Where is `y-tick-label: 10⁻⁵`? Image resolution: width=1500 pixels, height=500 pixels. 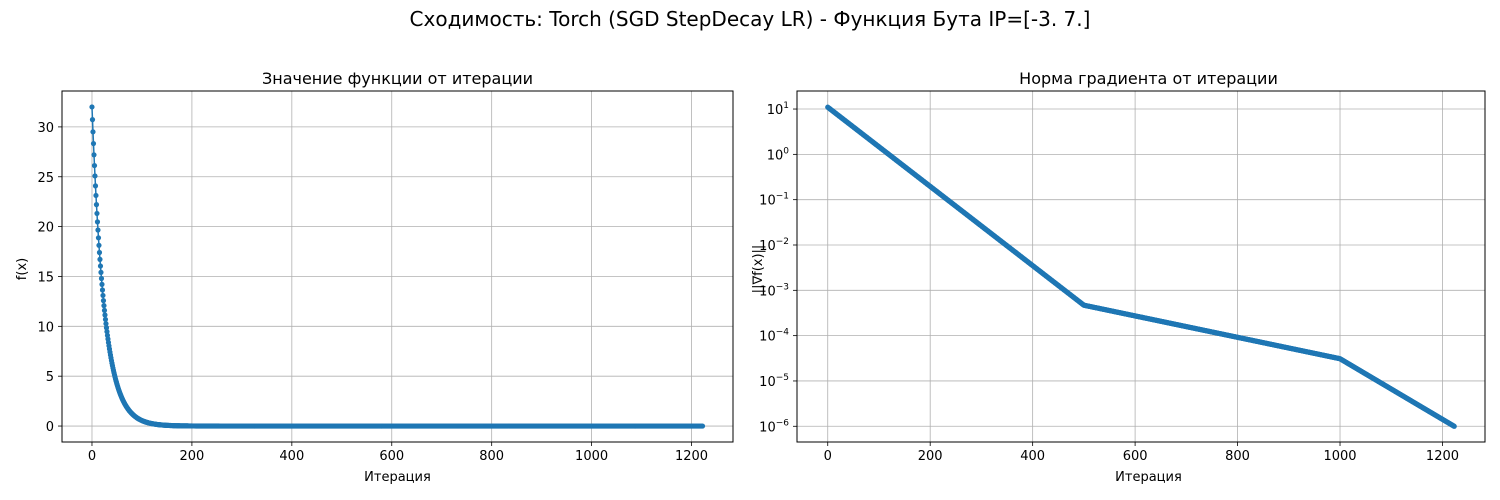
y-tick-label: 10⁻⁵ is located at coordinates (774, 381).